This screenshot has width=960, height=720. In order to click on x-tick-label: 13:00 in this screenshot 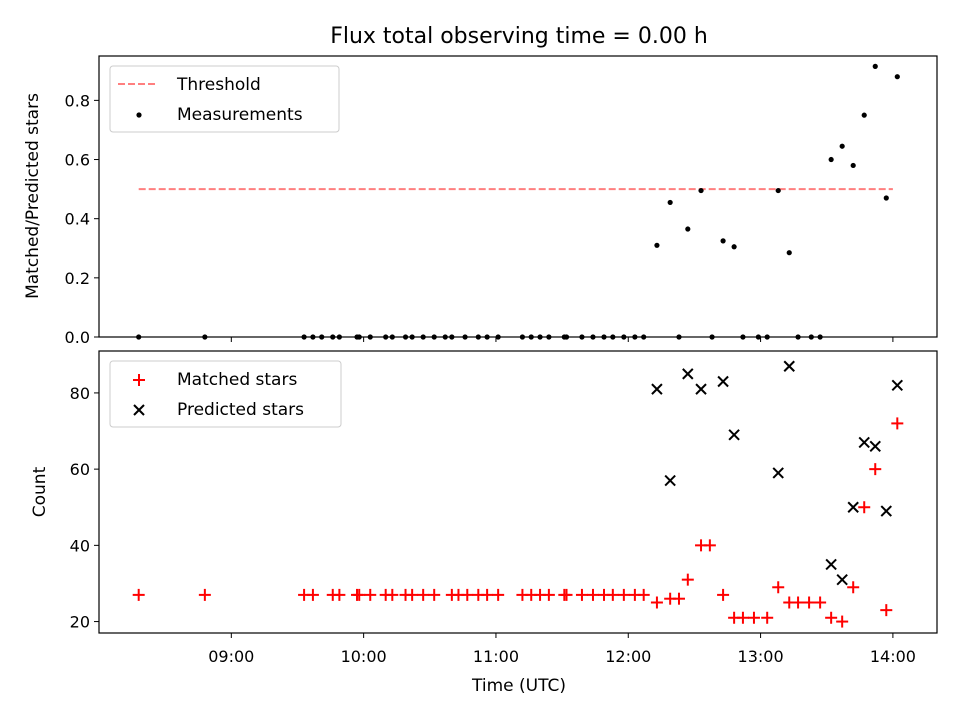, I will do `click(761, 656)`.